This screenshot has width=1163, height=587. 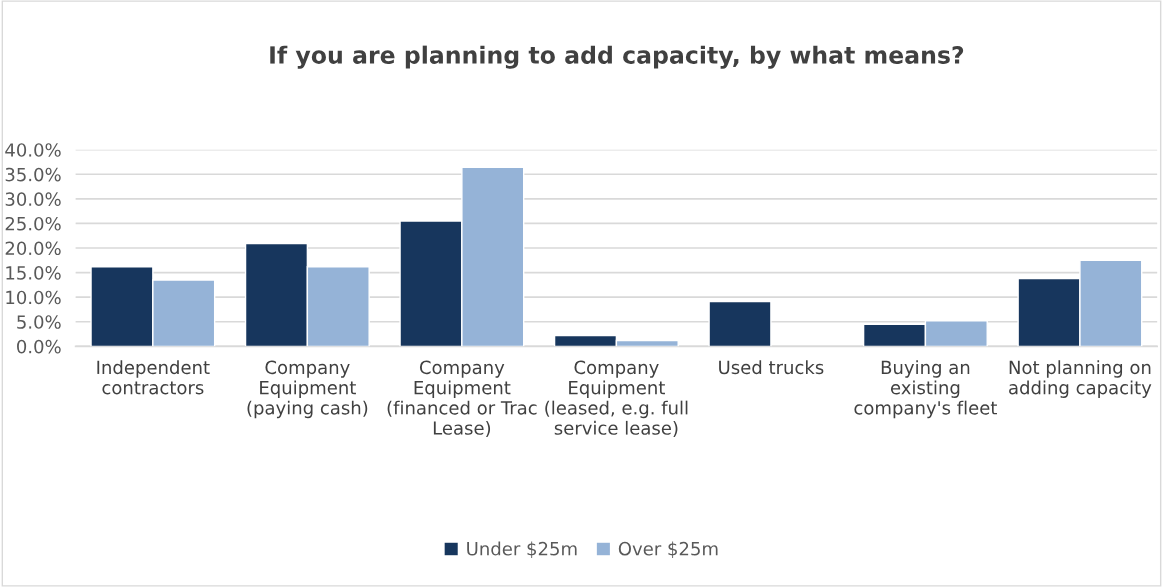 I want to click on x-tick-label: Buying an existing company's fleet, so click(x=925, y=389).